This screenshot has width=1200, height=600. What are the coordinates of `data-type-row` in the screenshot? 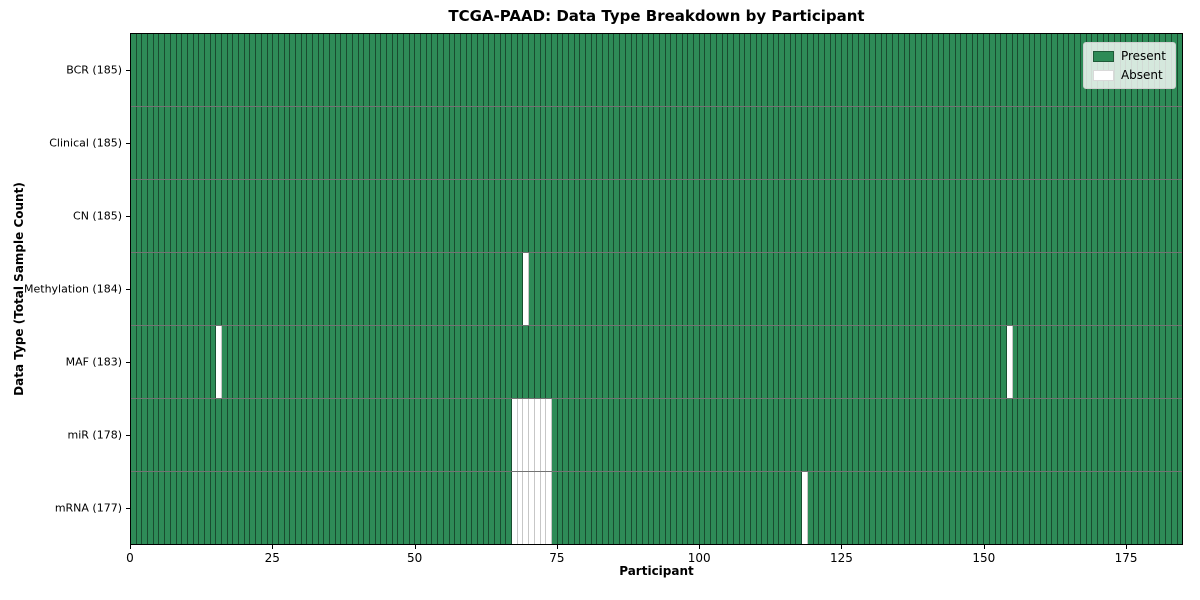 It's located at (657, 142).